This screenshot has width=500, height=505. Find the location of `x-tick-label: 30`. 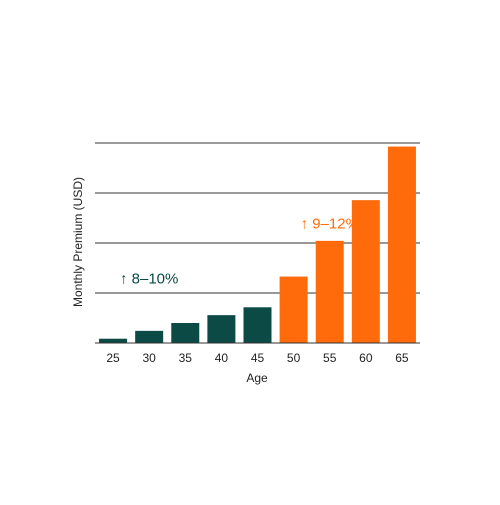

x-tick-label: 30 is located at coordinates (149, 358).